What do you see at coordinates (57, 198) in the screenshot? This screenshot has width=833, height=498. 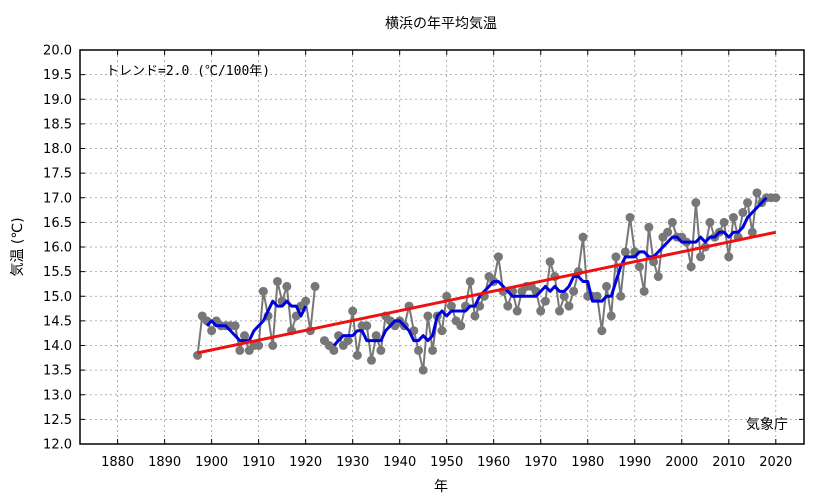 I see `y-tick-label: 17.0` at bounding box center [57, 198].